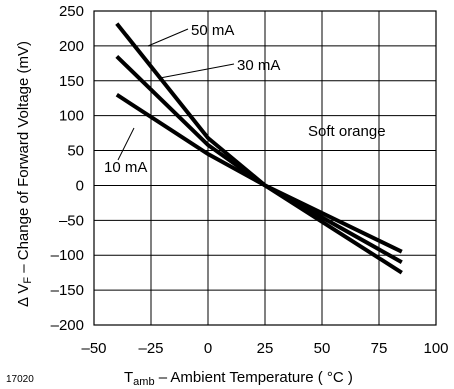 This screenshot has height=389, width=454. What do you see at coordinates (23, 159) in the screenshot?
I see `y-axis-title-rest: – Change of Forward Voltage (mV)` at bounding box center [23, 159].